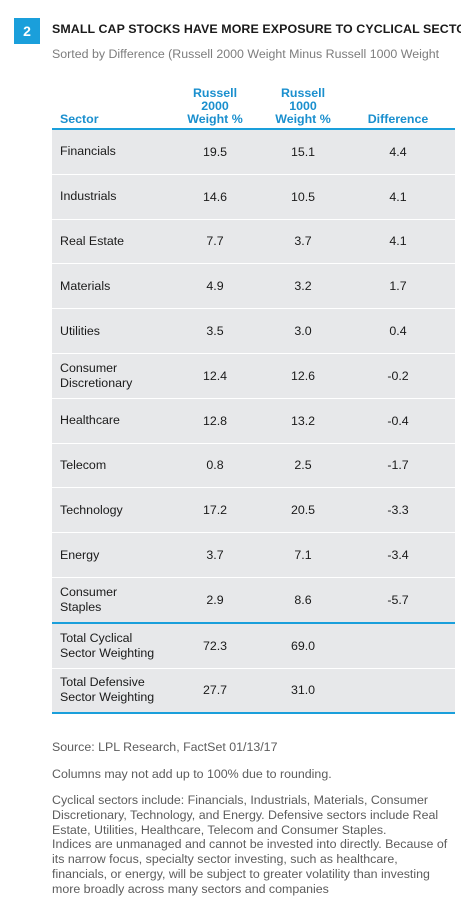  I want to click on table-row: Materials 4.9 3.2 1.7, so click(253, 286).